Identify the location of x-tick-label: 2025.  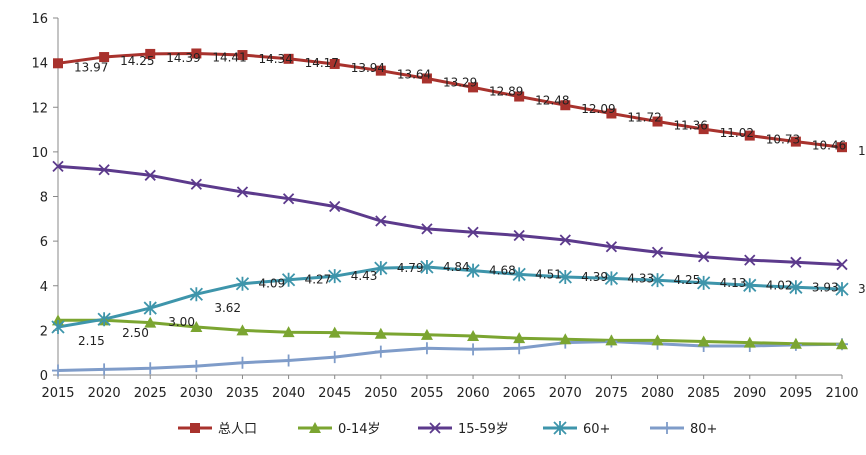
(150, 393).